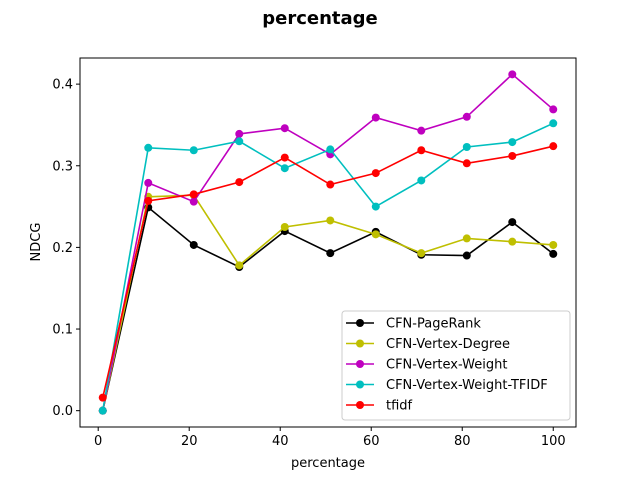 The width and height of the screenshot is (640, 480). Describe the element at coordinates (98, 441) in the screenshot. I see `x-tick-label: 0` at that location.